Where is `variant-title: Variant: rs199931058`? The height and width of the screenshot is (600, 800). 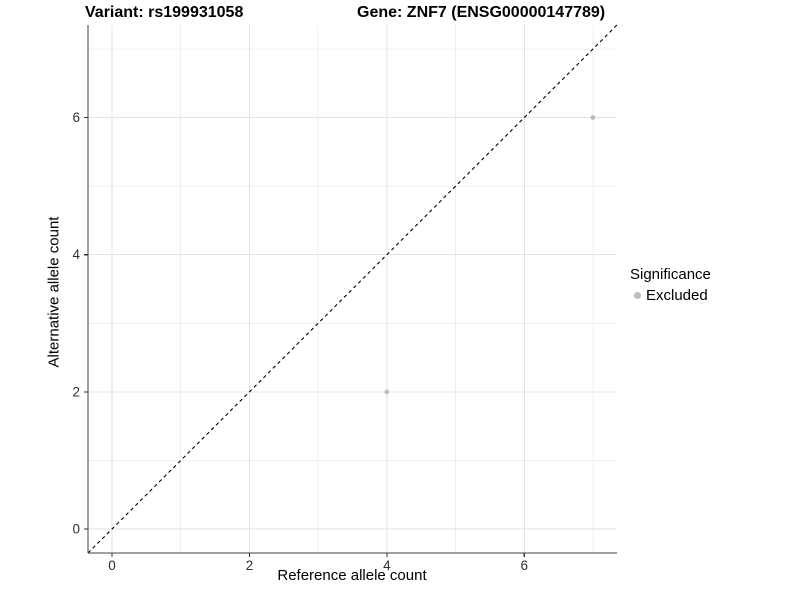 variant-title: Variant: rs199931058 is located at coordinates (164, 12).